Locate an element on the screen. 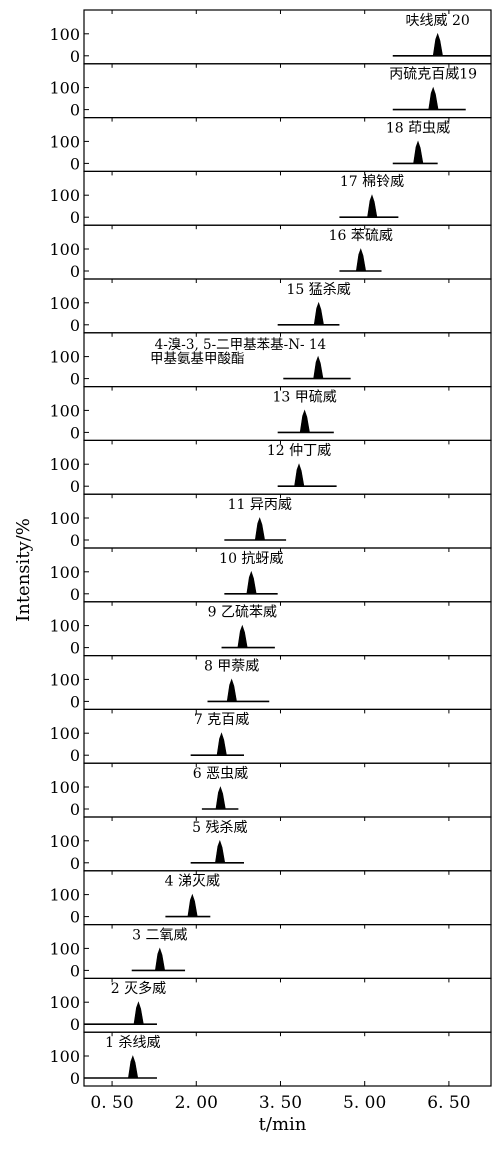 Image resolution: width=494 pixels, height=1151 pixels. panel: 100 0 4 涕灭威 is located at coordinates (270, 898).